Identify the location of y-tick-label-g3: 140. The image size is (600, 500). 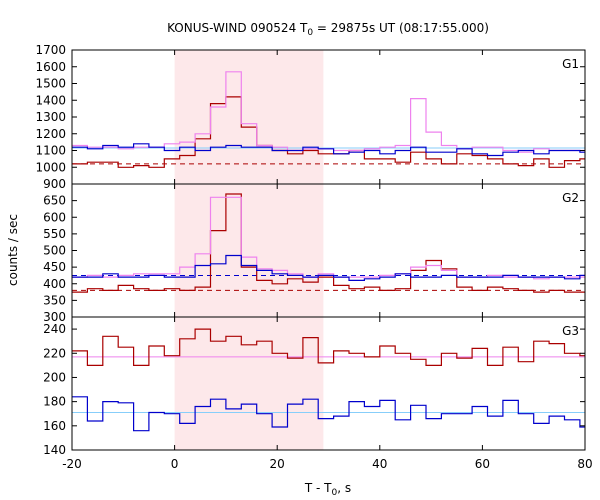
(54, 450).